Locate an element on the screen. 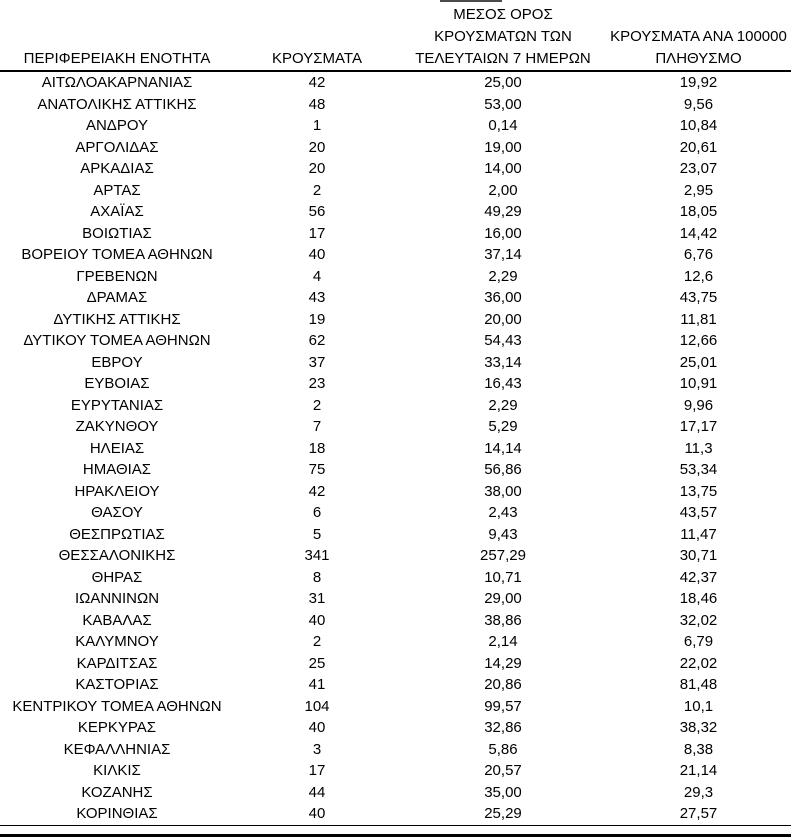  cases-cell: 2 is located at coordinates (317, 190).